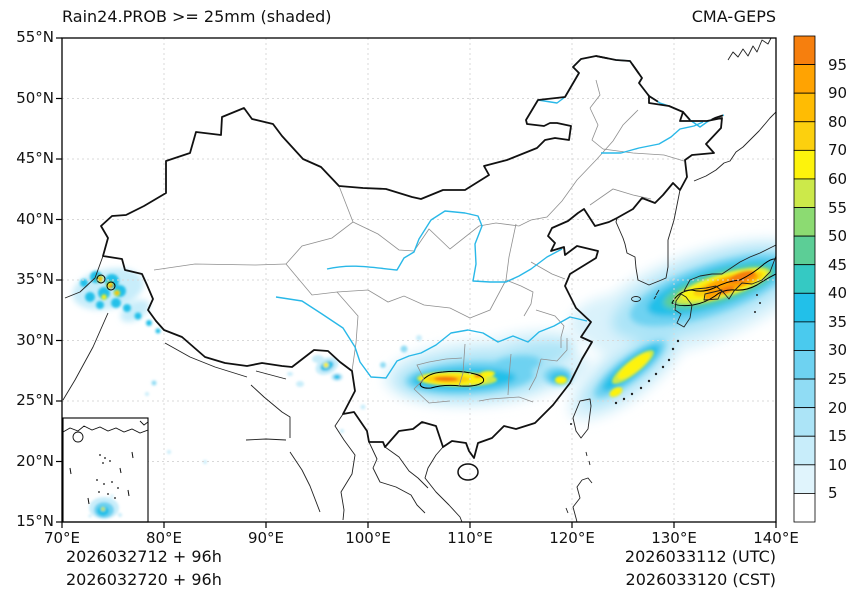  What do you see at coordinates (636, 299) in the screenshot?
I see `jeju-island` at bounding box center [636, 299].